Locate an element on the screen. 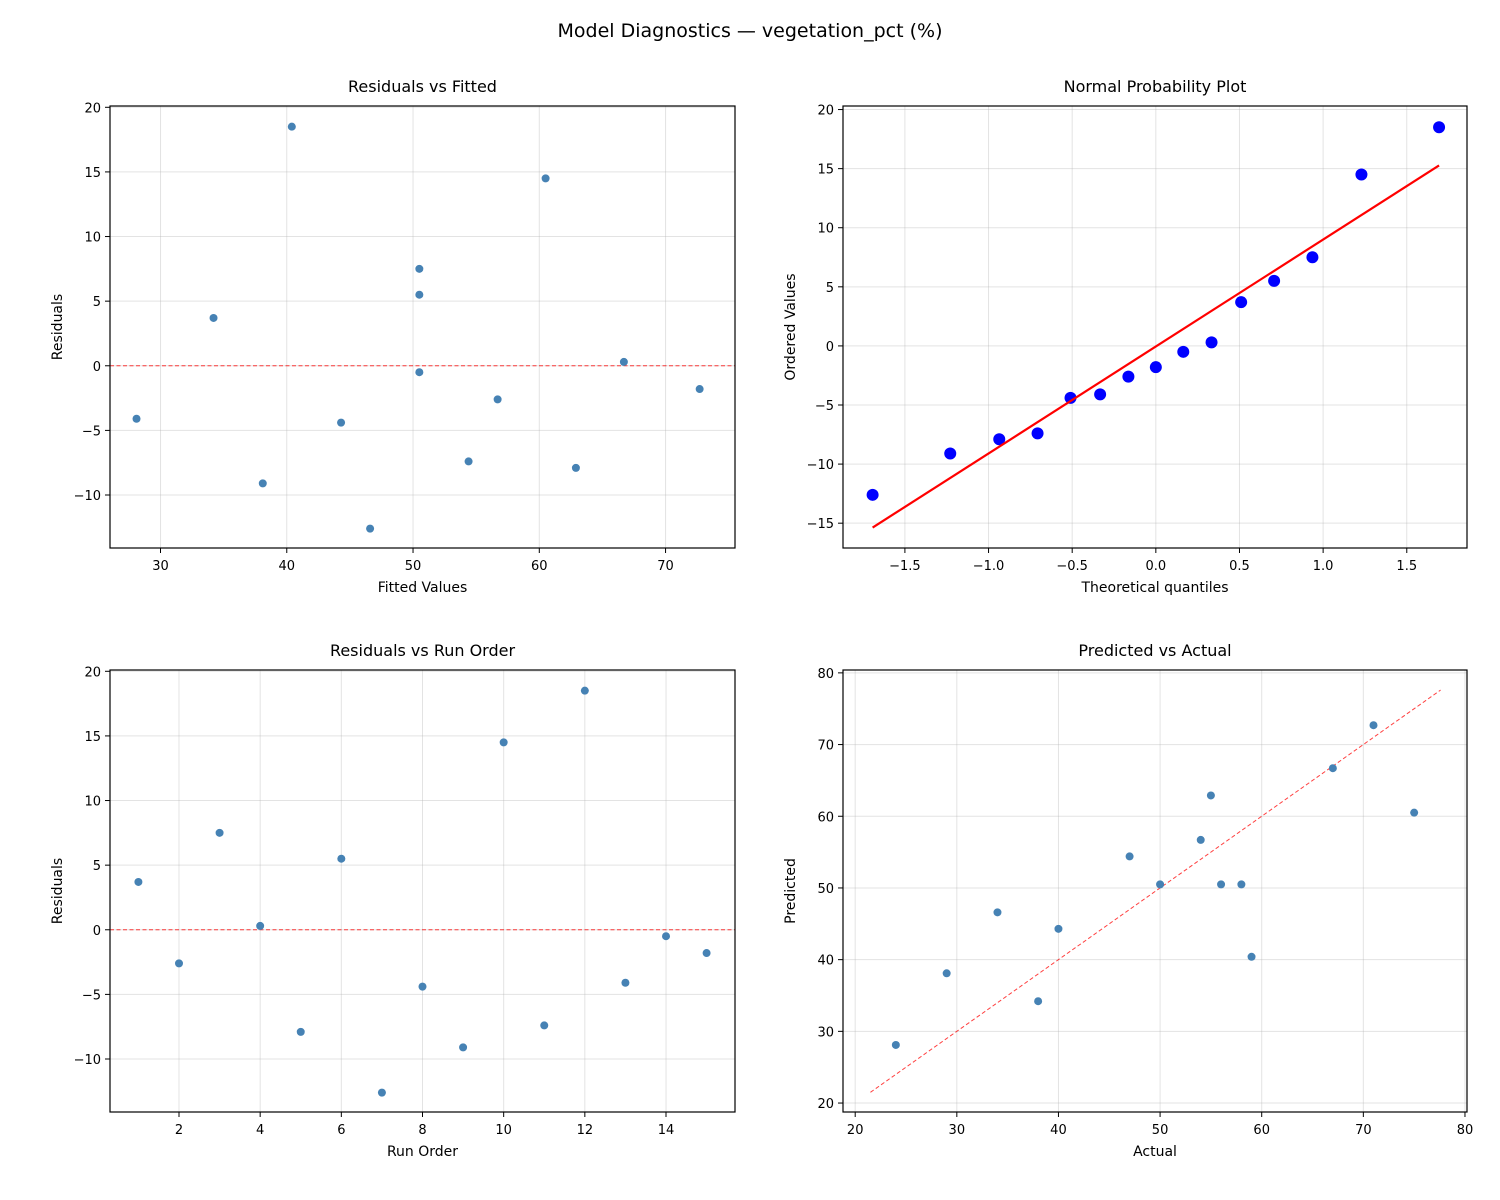 This screenshot has height=1200, width=1500. x-axis-label: Actual is located at coordinates (1155, 1152).